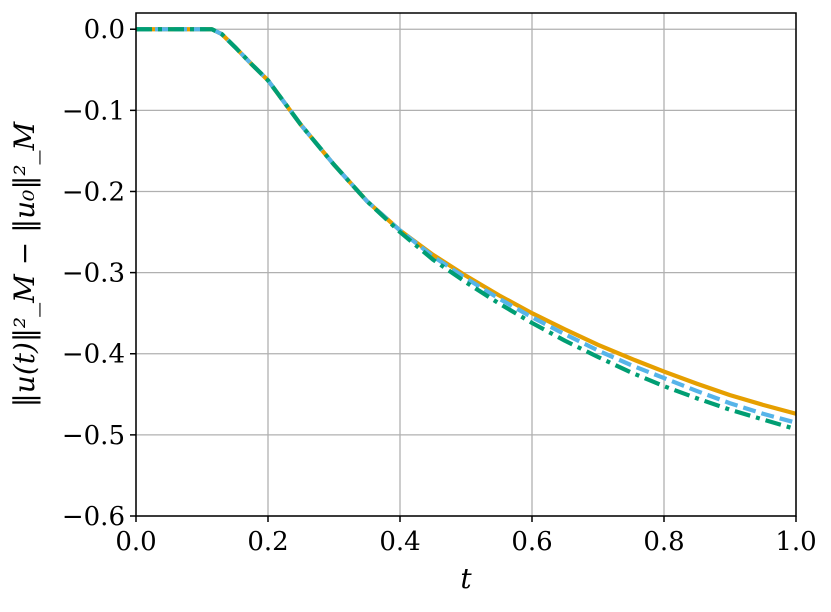 The width and height of the screenshot is (831, 612). Describe the element at coordinates (93, 436) in the screenshot. I see `y-tick-label: −0.5` at that location.